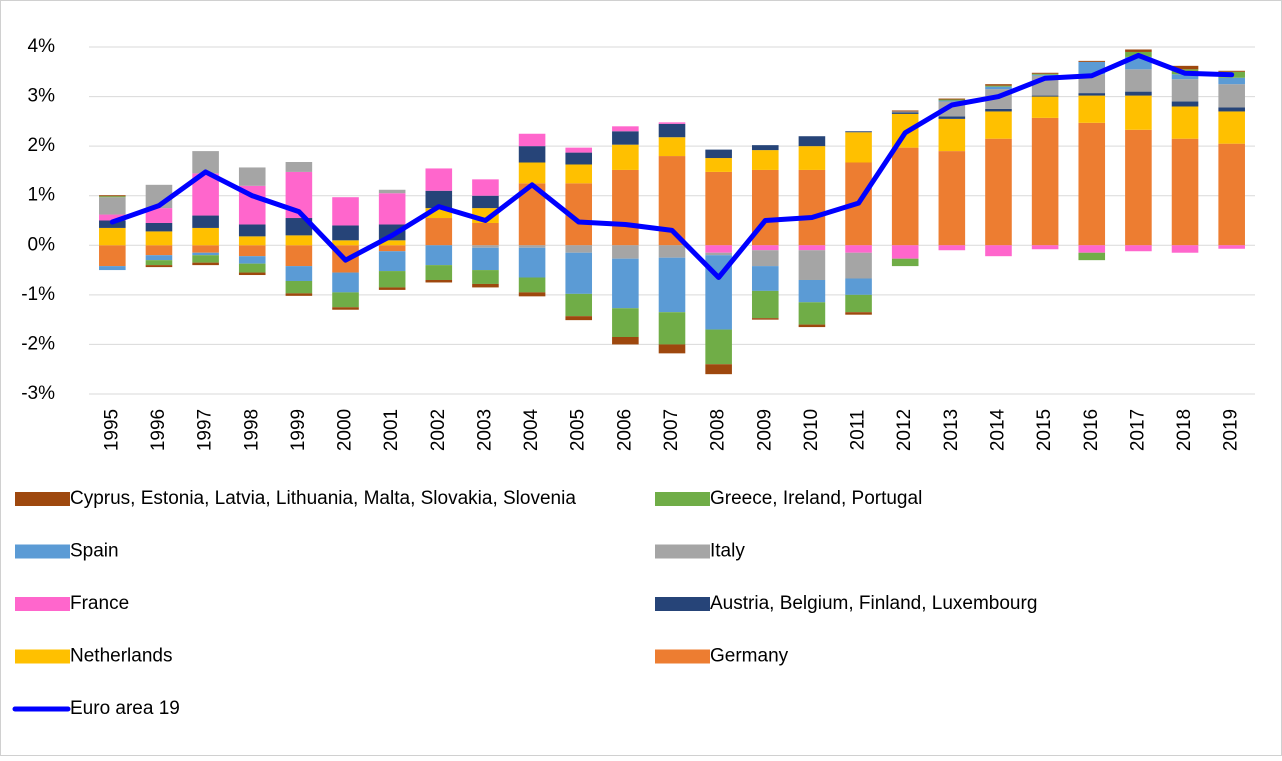  I want to click on x-tick-label: 2008, so click(718, 430).